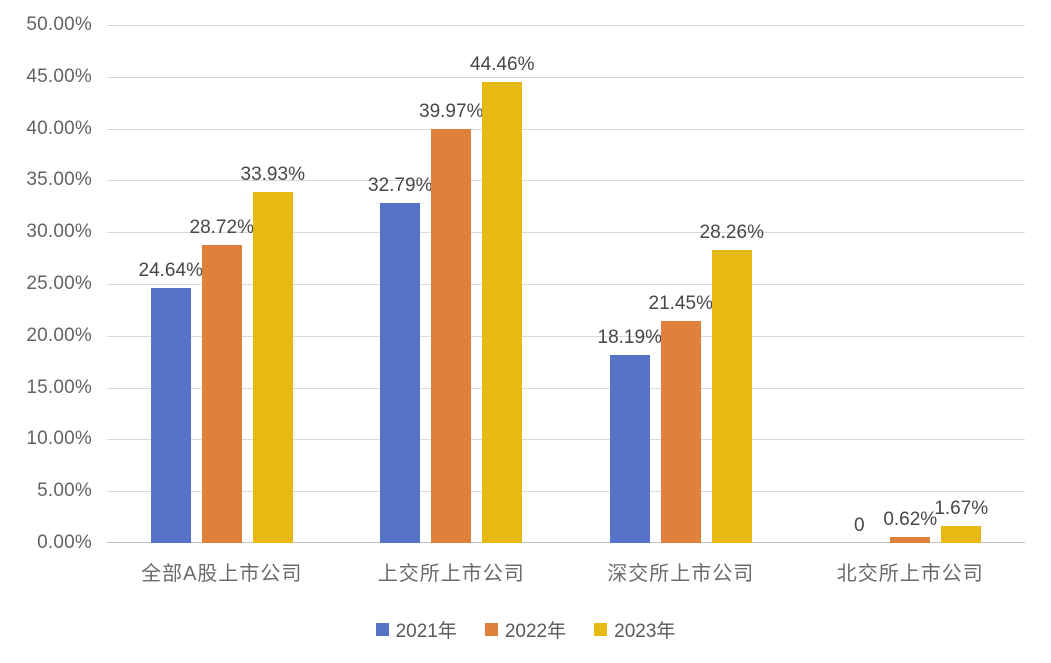 This screenshot has height=663, width=1051. Describe the element at coordinates (502, 65) in the screenshot. I see `bar-value-label: 44.46%` at that location.